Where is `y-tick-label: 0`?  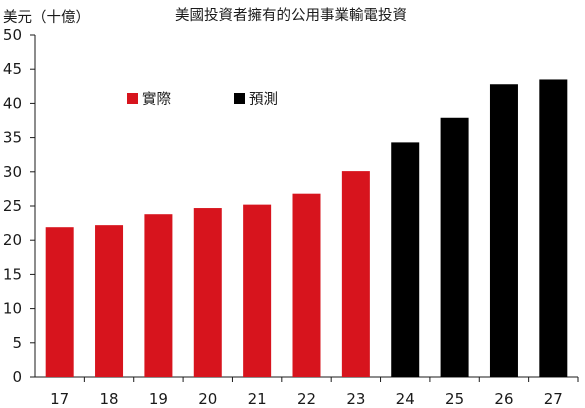 y-tick-label: 0 is located at coordinates (17, 377).